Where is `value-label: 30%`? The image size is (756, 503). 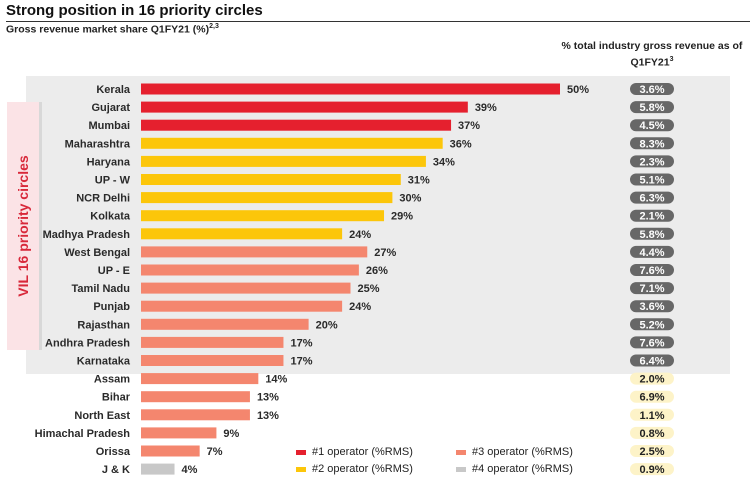
value-label: 30% is located at coordinates (410, 199).